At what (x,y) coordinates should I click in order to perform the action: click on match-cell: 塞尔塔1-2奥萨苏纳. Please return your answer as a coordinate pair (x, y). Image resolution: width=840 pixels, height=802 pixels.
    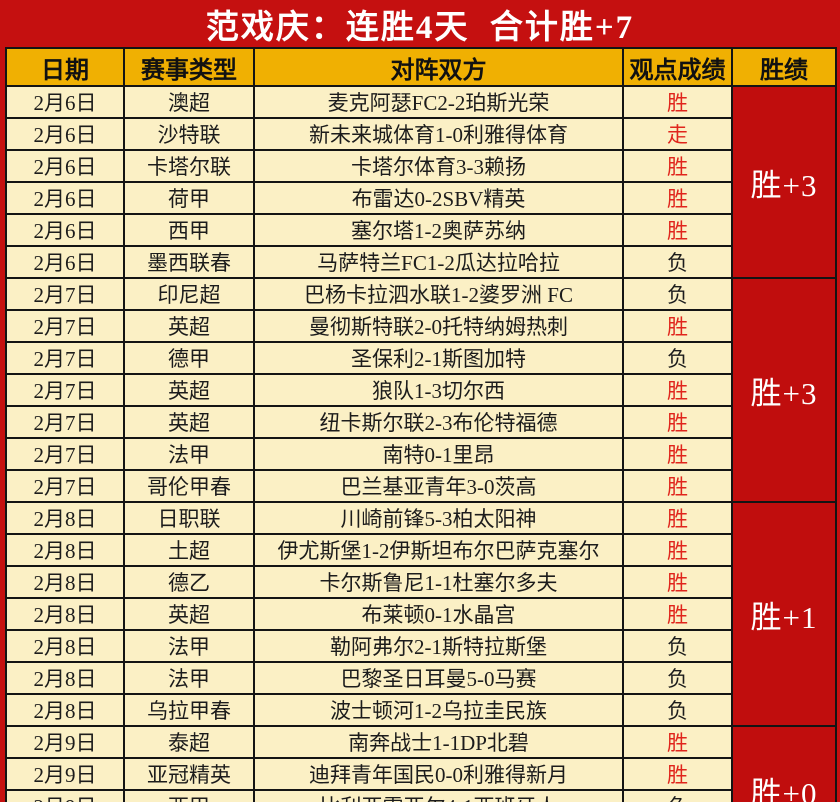
    Looking at the image, I should click on (438, 230).